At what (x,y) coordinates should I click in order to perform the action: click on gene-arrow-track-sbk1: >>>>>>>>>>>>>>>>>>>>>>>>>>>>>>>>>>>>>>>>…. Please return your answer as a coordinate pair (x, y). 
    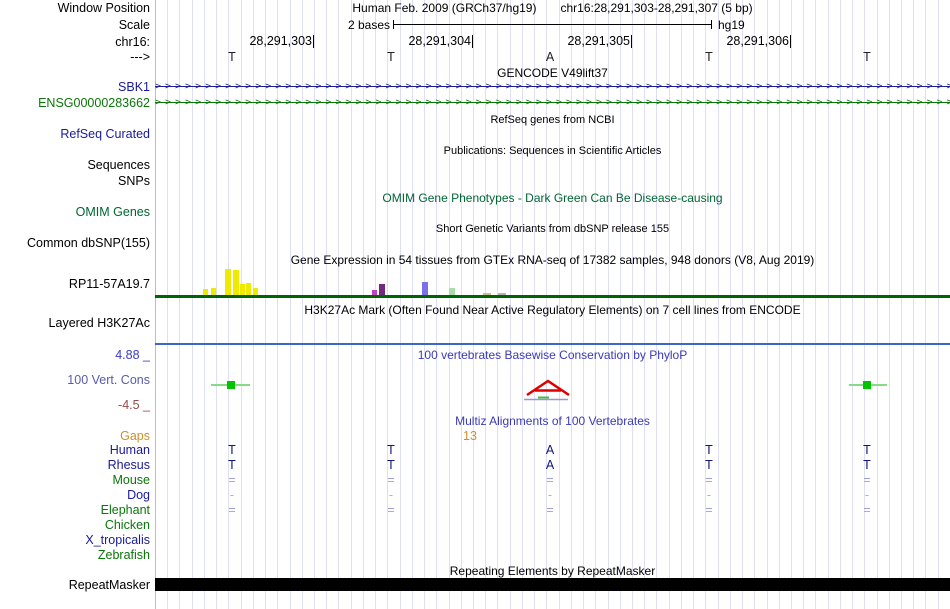
    Looking at the image, I should click on (552, 87).